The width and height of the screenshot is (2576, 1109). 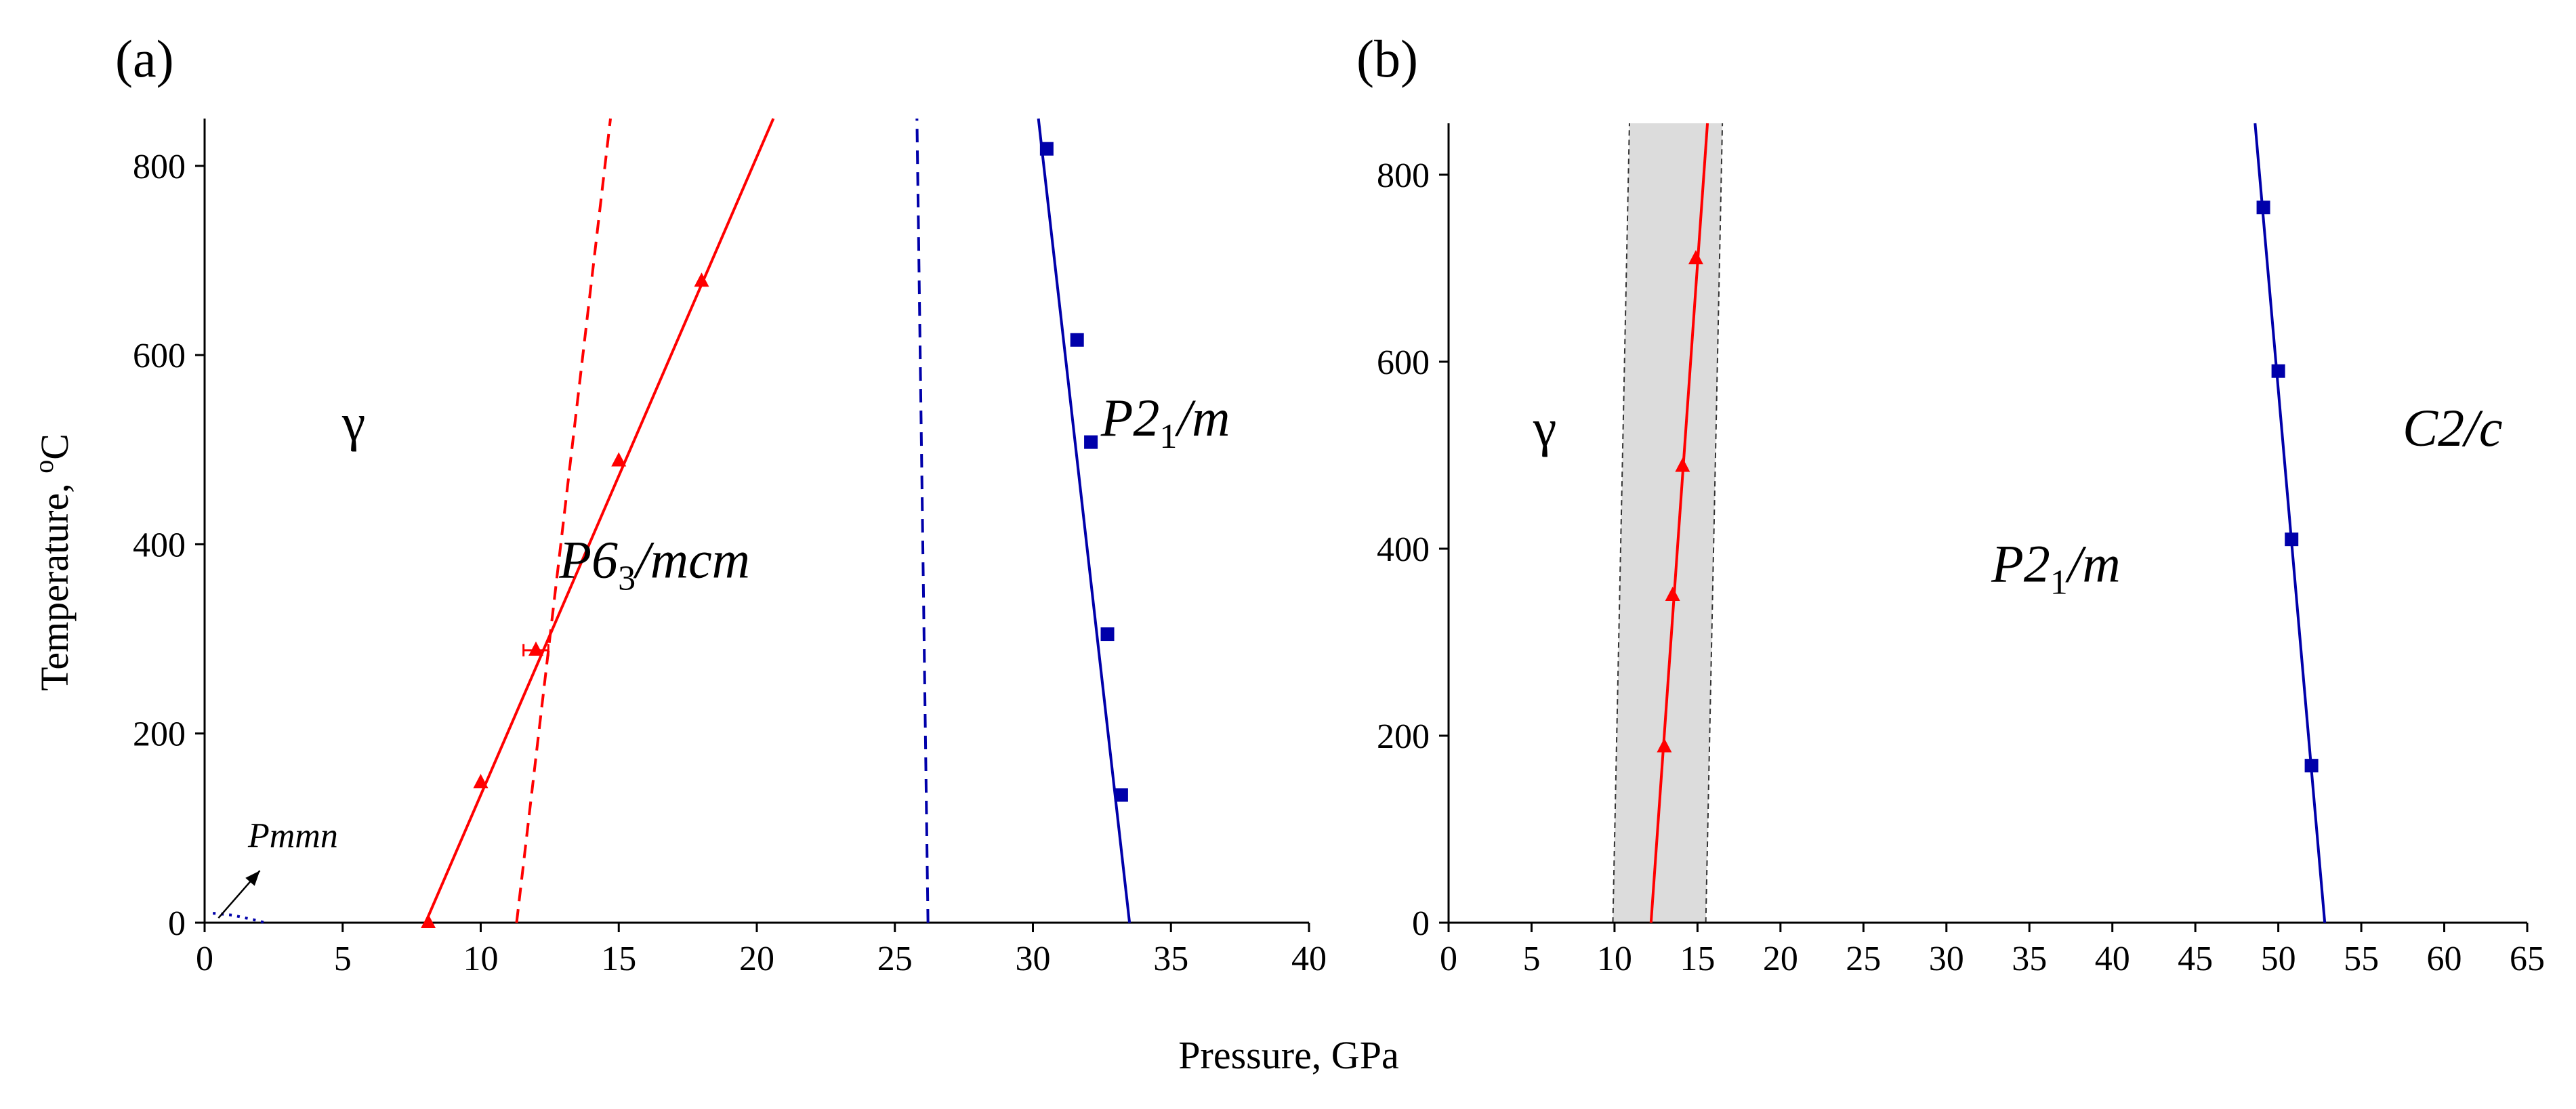 What do you see at coordinates (1288, 1055) in the screenshot?
I see `x-axis-title: Pressure, GPa` at bounding box center [1288, 1055].